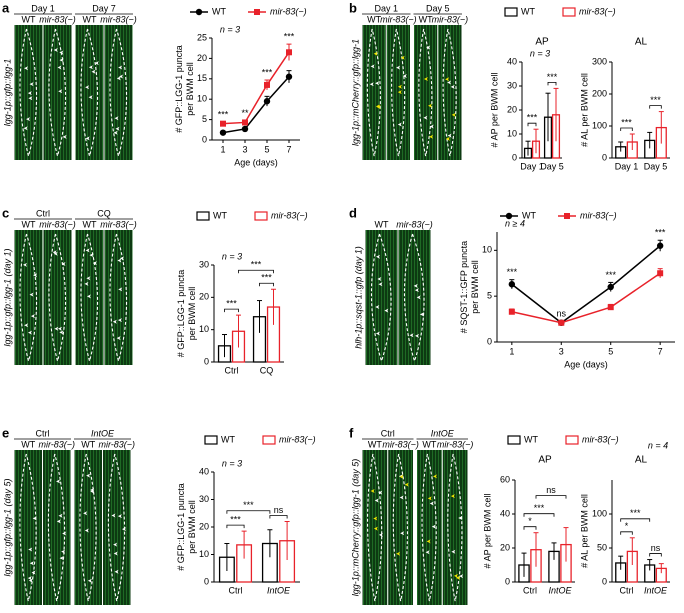  I want to click on n-label: n ≥ 4, so click(515, 223).